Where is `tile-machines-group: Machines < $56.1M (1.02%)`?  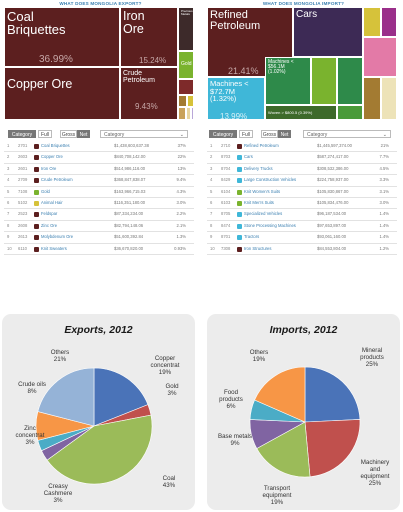 tile-machines-group: Machines < $56.1M (1.02%) is located at coordinates (288, 81).